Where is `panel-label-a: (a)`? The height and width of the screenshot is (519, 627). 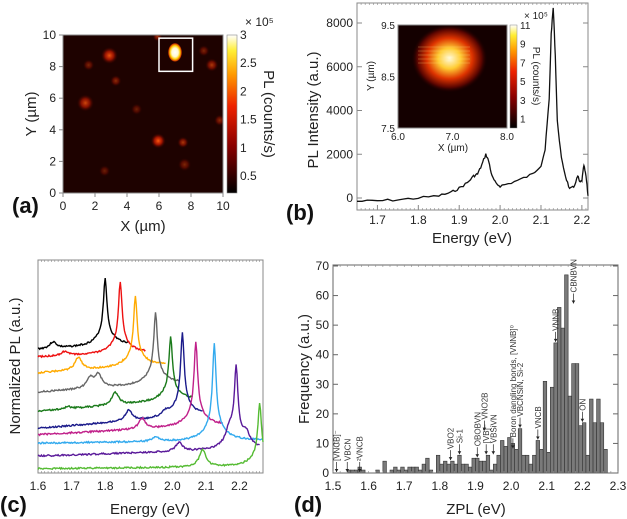
panel-label-a: (a) is located at coordinates (25, 205).